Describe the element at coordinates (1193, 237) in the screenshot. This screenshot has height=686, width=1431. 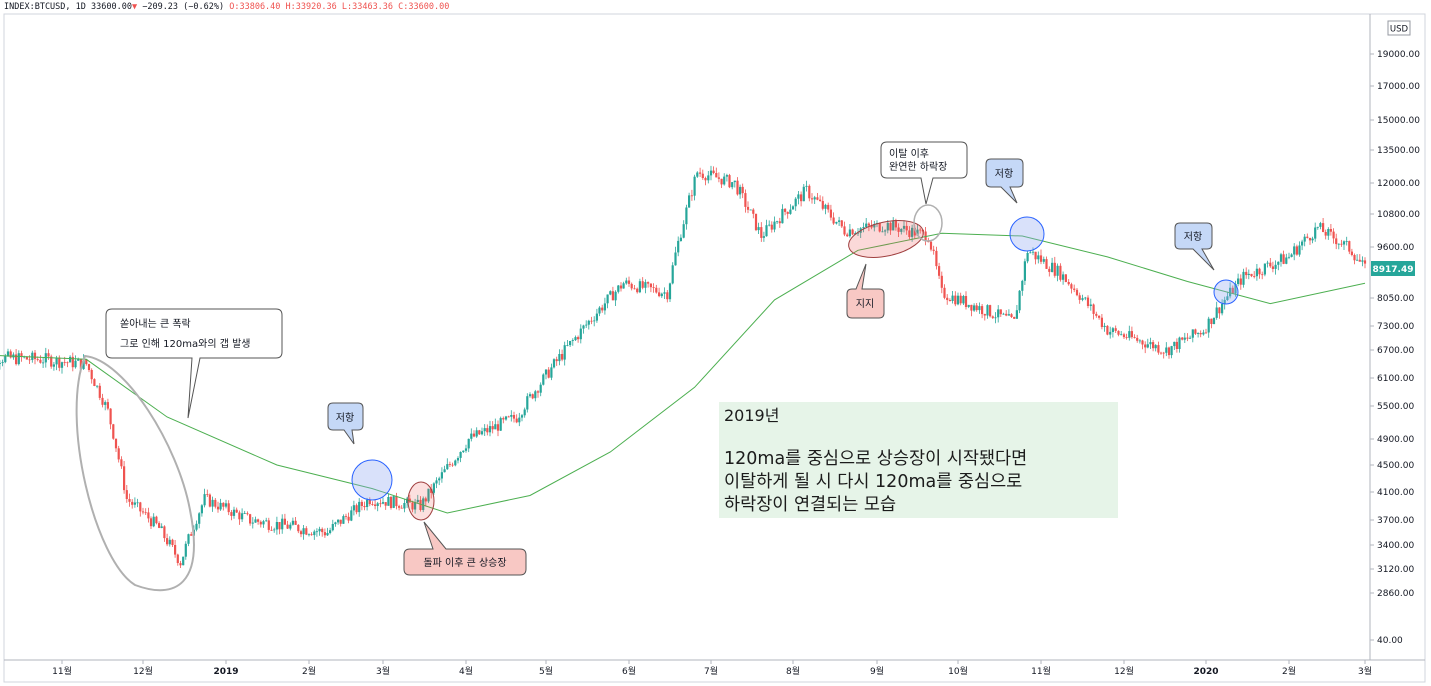
I see `resist3-label: 저항` at that location.